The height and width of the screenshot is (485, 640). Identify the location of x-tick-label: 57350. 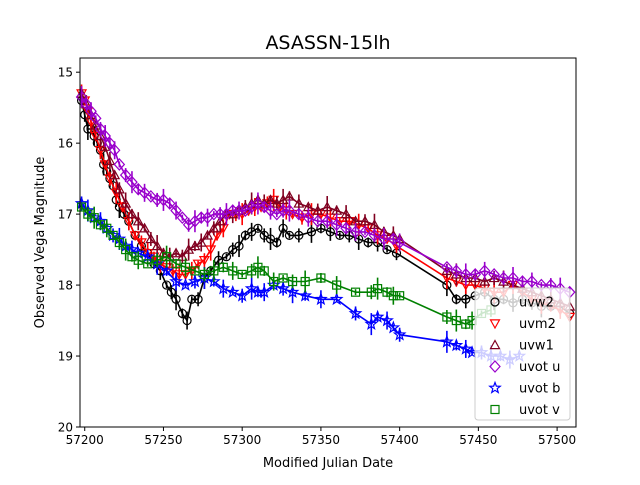
(321, 440).